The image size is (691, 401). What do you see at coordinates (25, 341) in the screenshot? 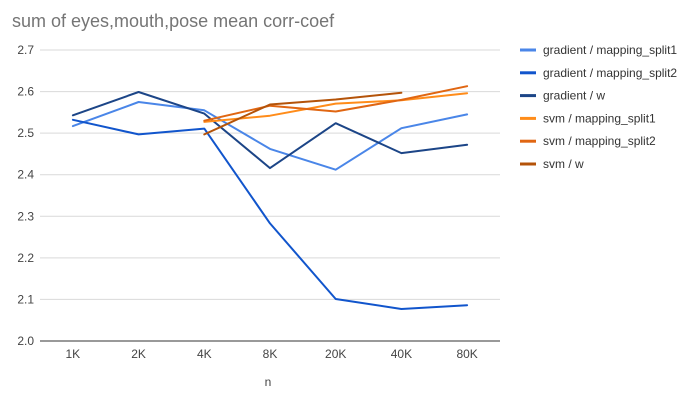
I see `y-tick-label: 2.0` at bounding box center [25, 341].